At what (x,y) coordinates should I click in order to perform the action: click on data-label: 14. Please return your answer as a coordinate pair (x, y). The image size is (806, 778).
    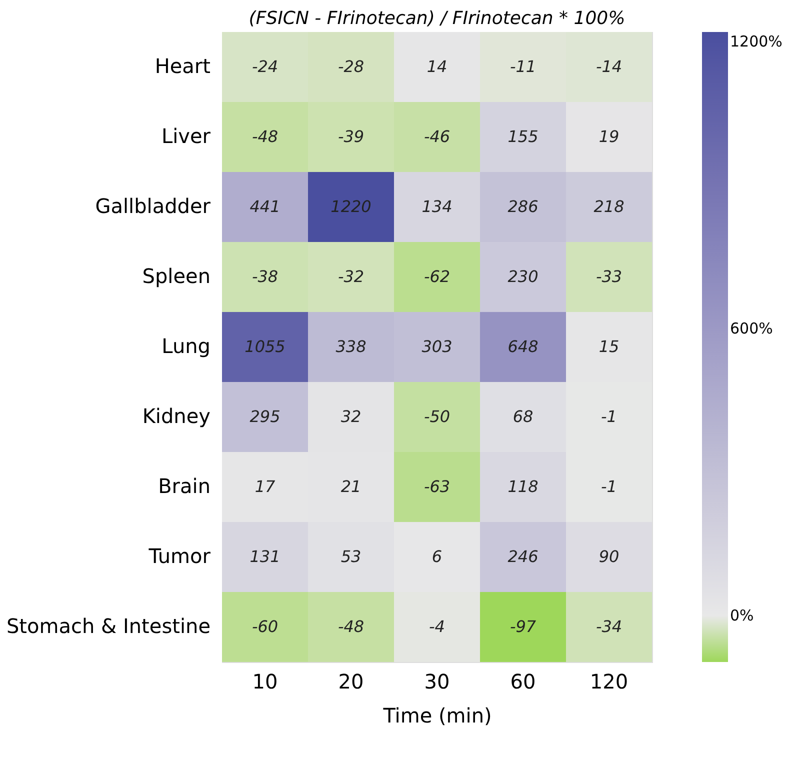
    Looking at the image, I should click on (437, 66).